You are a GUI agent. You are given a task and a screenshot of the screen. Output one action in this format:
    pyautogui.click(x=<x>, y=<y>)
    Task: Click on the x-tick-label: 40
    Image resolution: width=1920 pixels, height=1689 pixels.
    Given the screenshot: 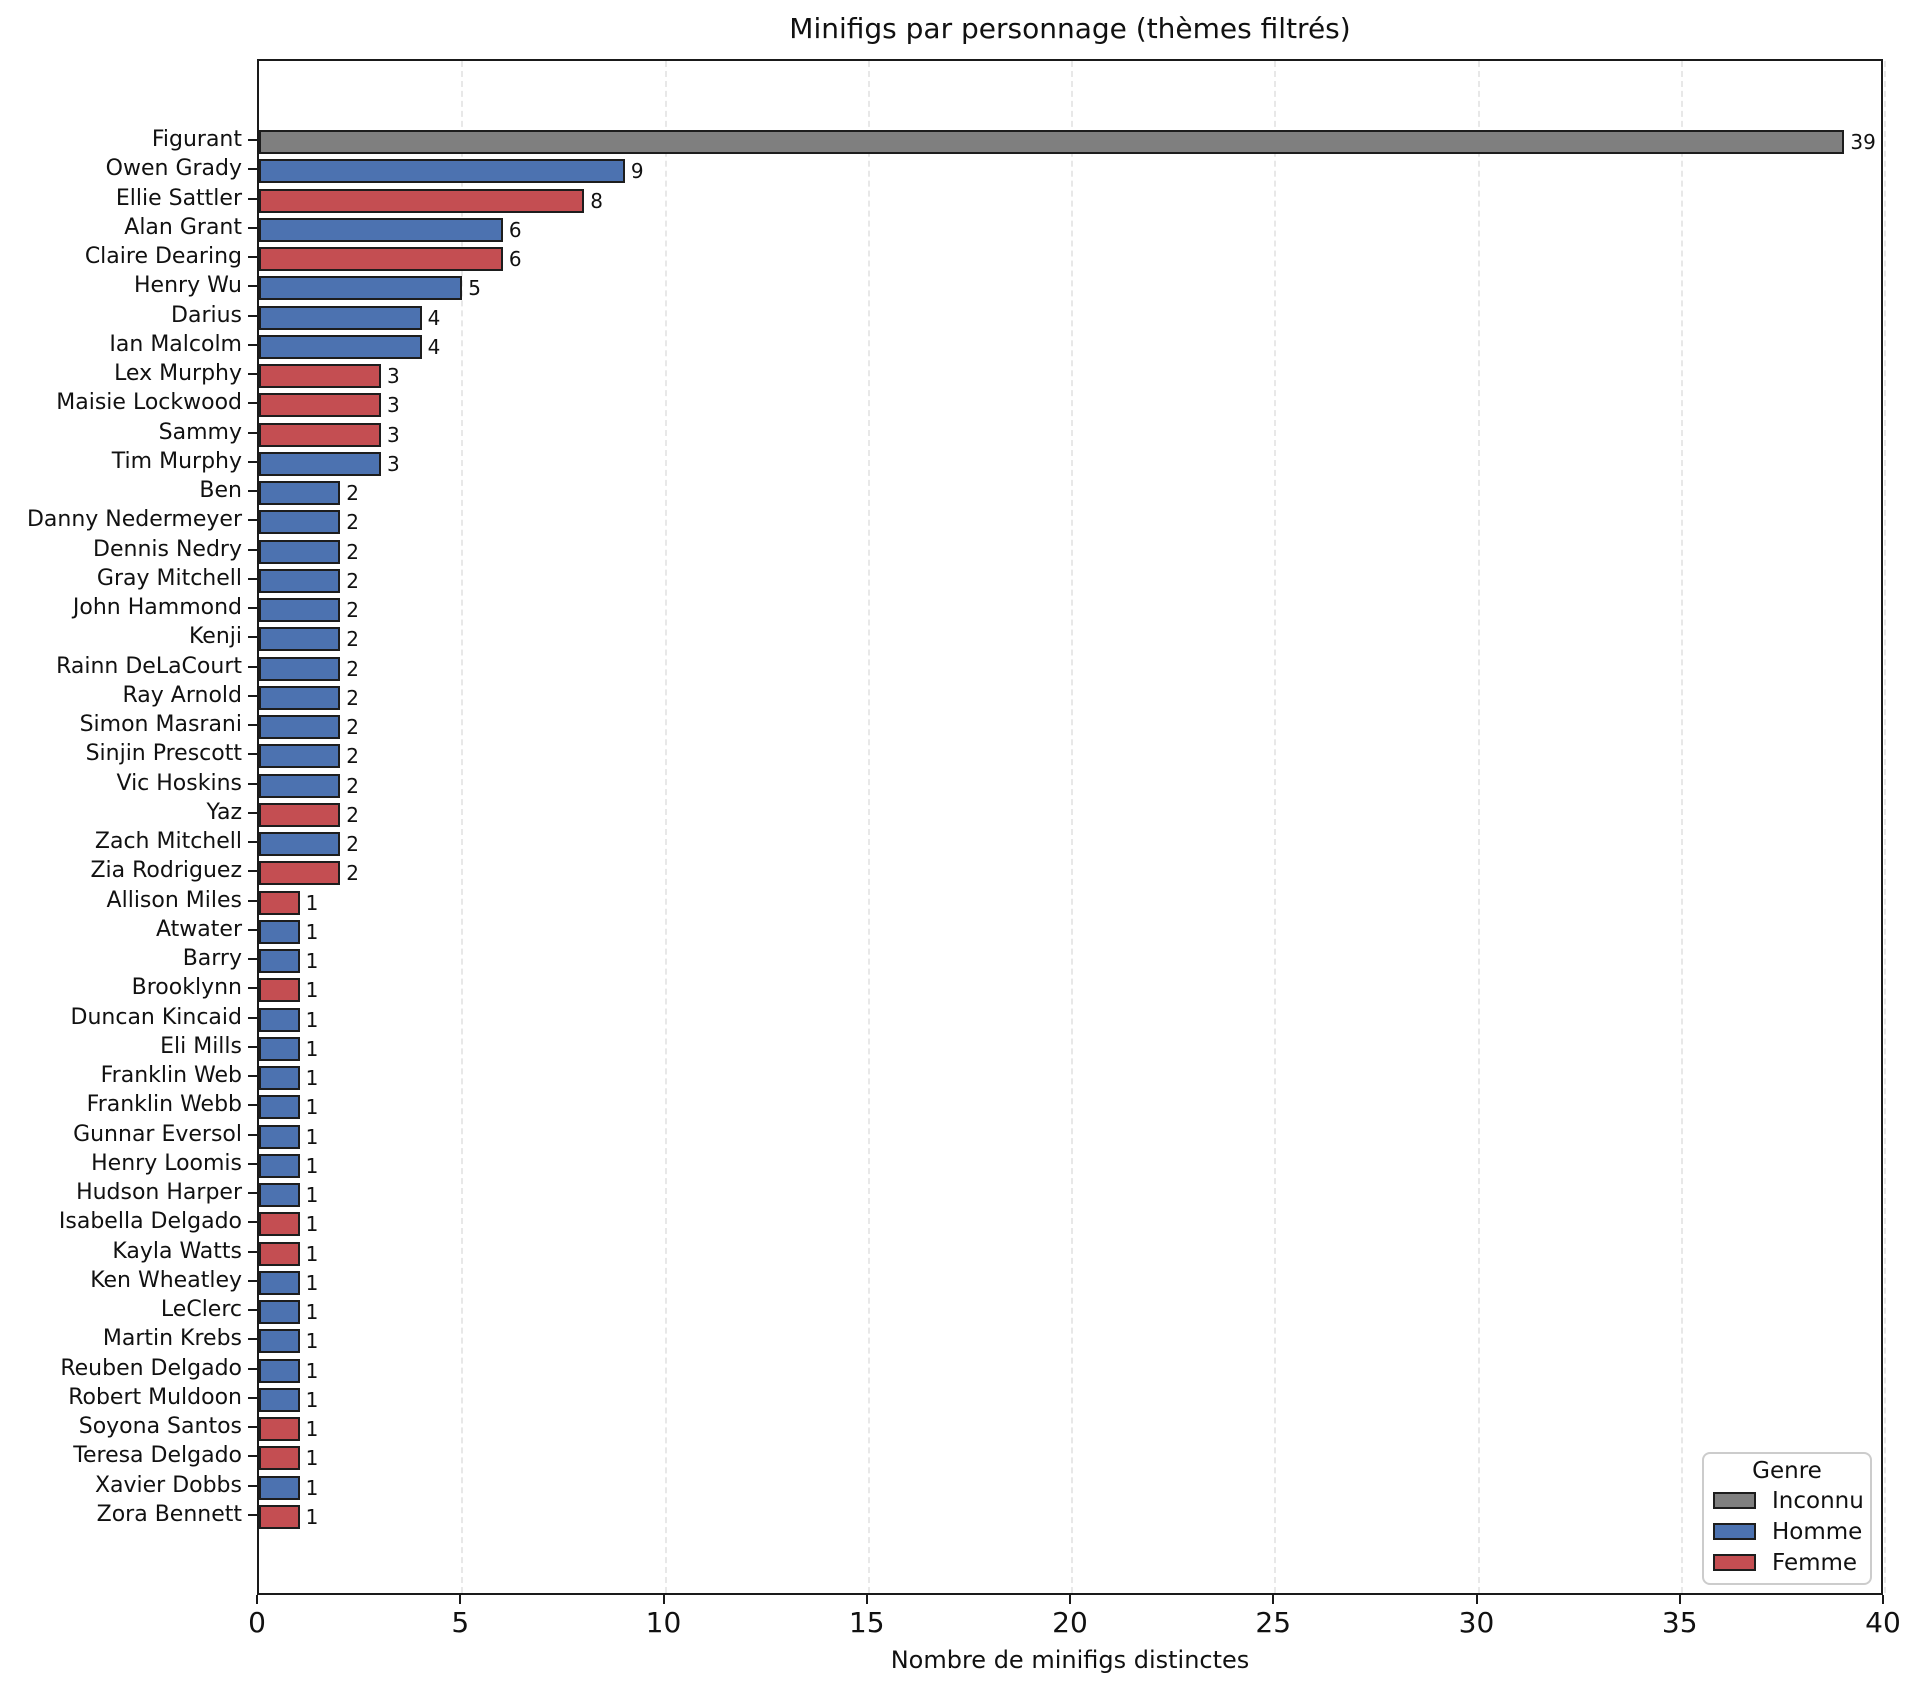 What is the action you would take?
    pyautogui.click(x=1883, y=1622)
    